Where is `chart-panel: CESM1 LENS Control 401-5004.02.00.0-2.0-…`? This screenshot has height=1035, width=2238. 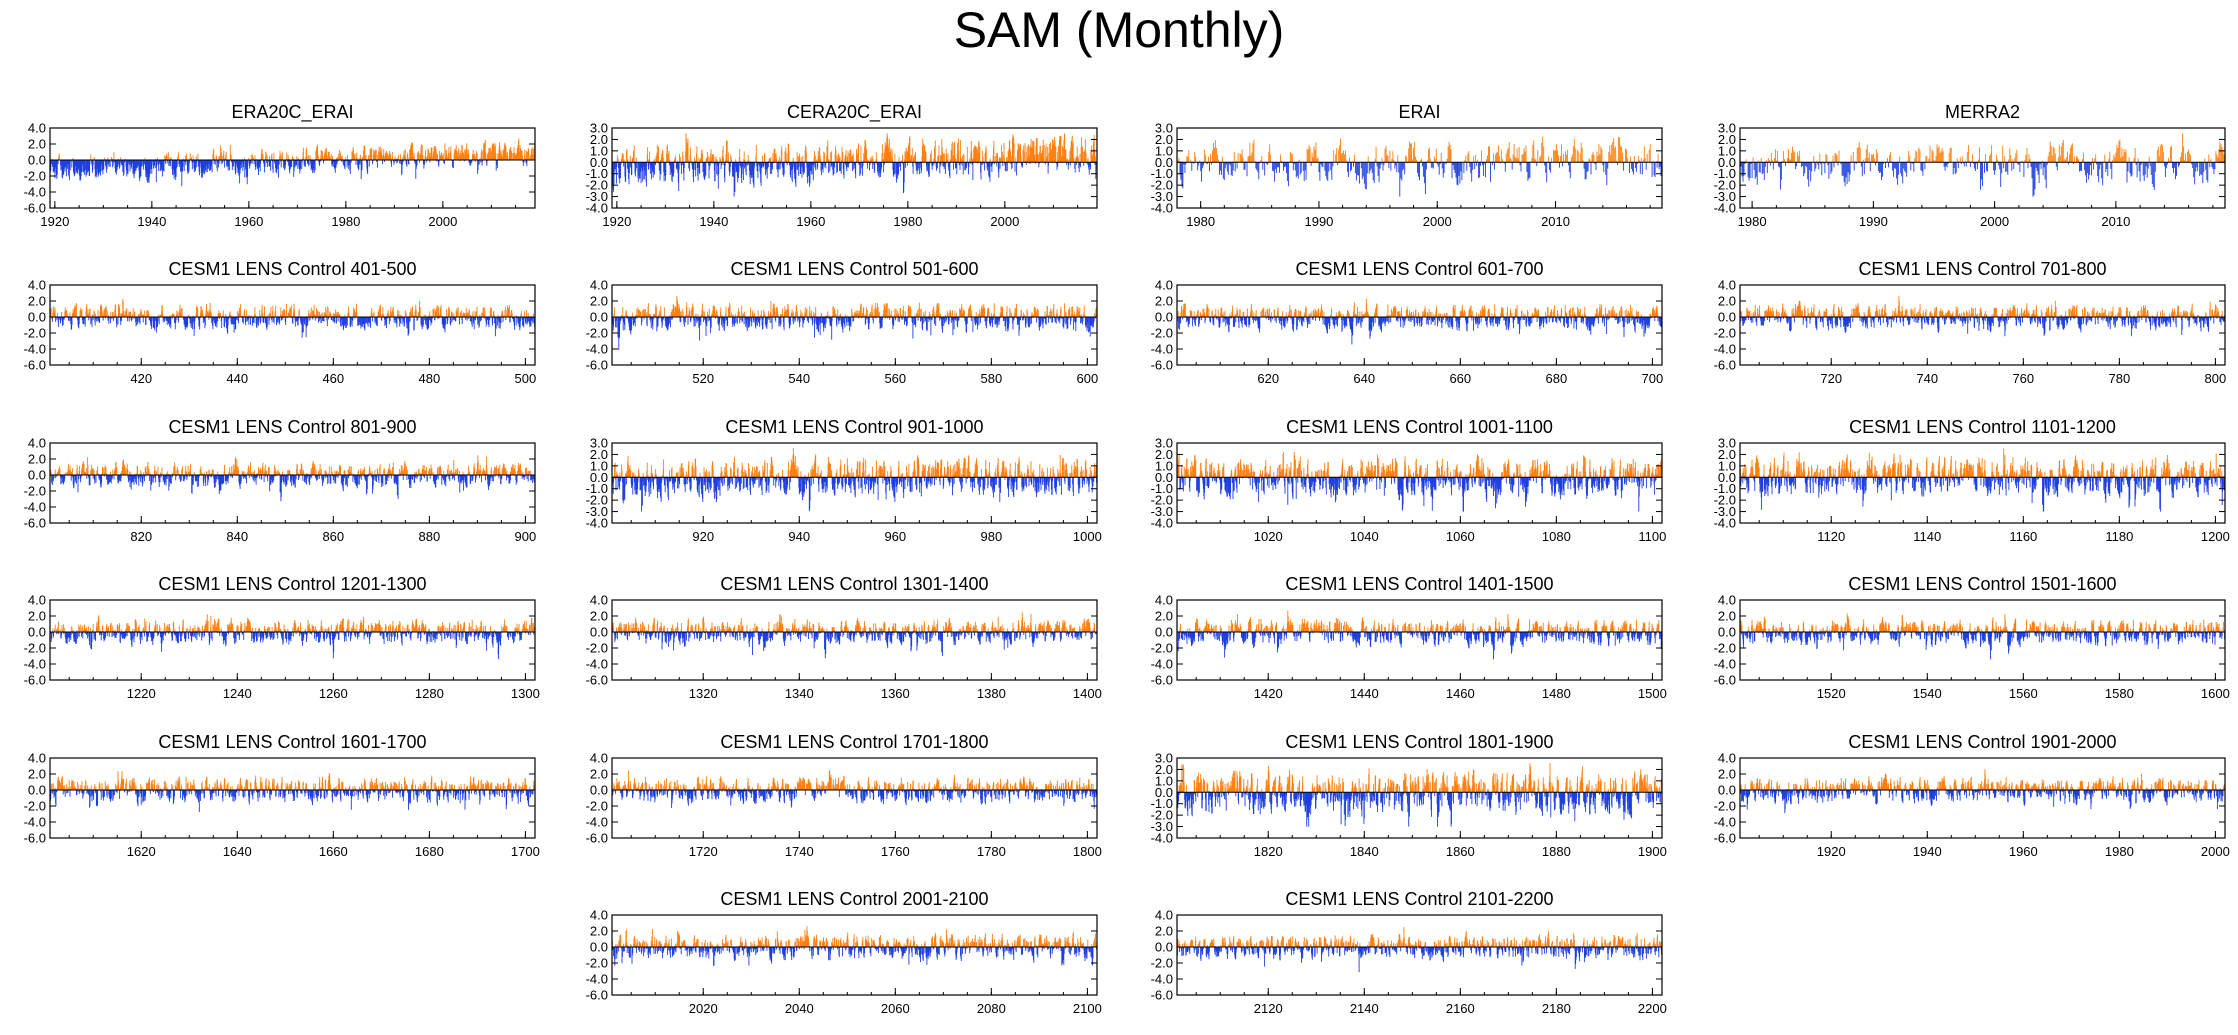
chart-panel: CESM1 LENS Control 401-5004.02.00.0-2.0-… is located at coordinates (280, 322).